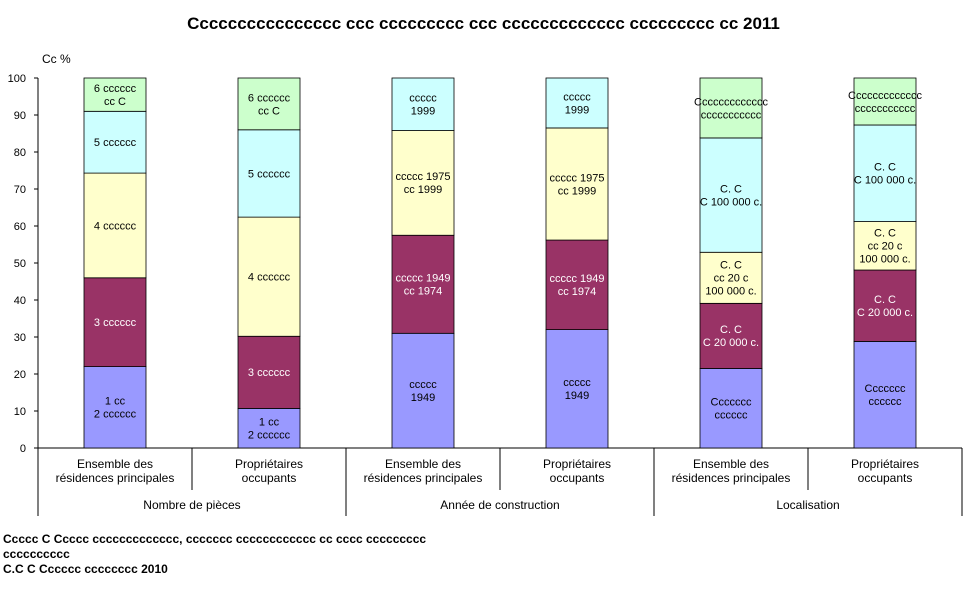 The image size is (967, 590). What do you see at coordinates (20, 264) in the screenshot?
I see `y-tick-label: 50` at bounding box center [20, 264].